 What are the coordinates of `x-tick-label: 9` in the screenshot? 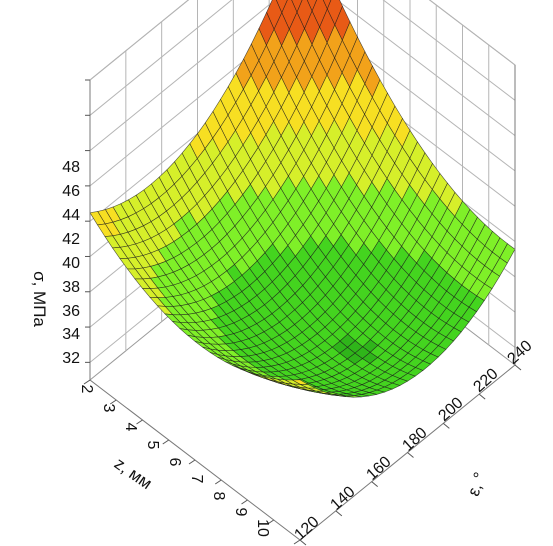 It's located at (240, 512).